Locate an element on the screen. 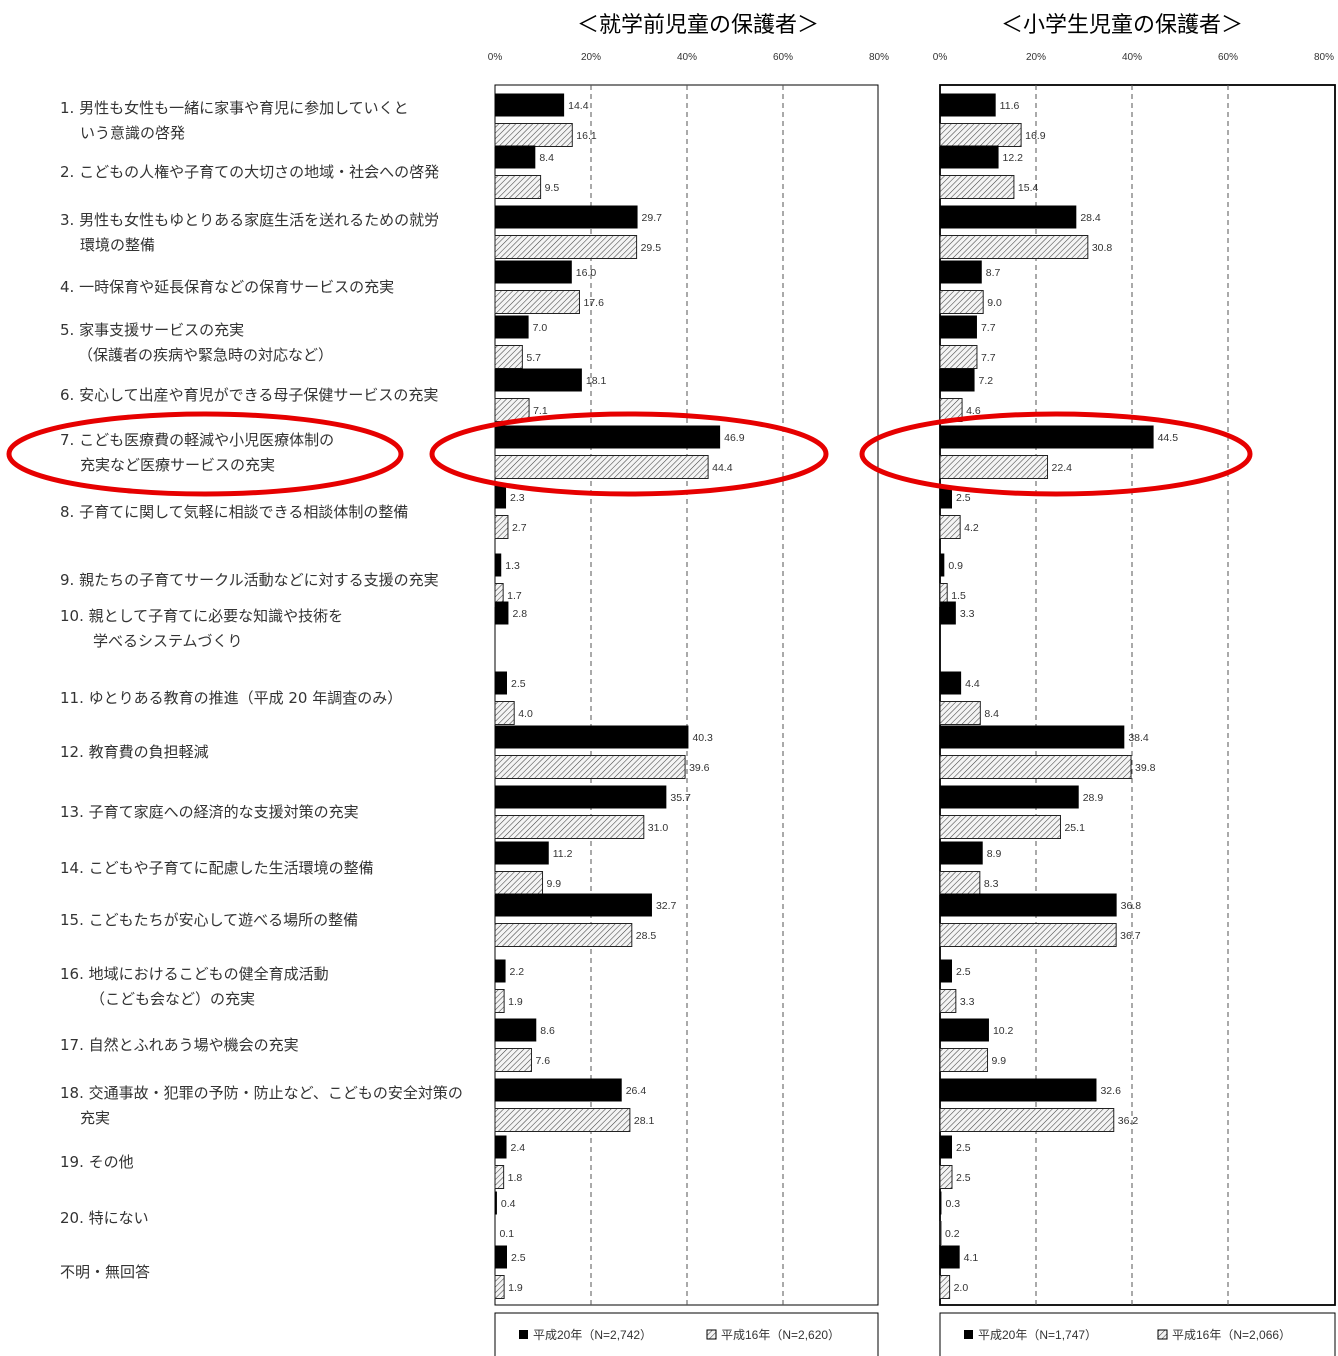  data-label-h16: 8.3 is located at coordinates (991, 884).